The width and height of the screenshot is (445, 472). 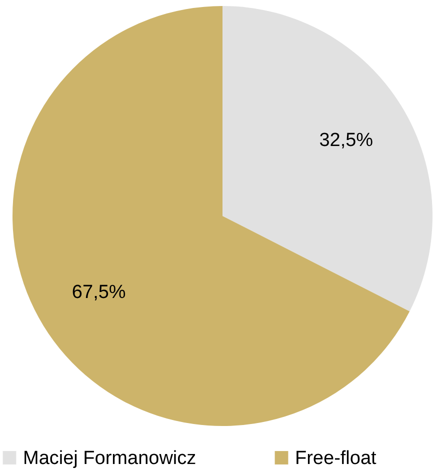 I want to click on legend-label: Maciej Formanowicz, so click(x=109, y=458).